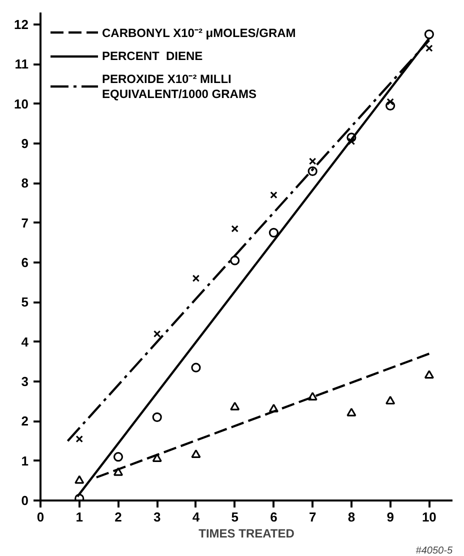 The width and height of the screenshot is (464, 556). I want to click on x-tick-label: 2, so click(118, 517).